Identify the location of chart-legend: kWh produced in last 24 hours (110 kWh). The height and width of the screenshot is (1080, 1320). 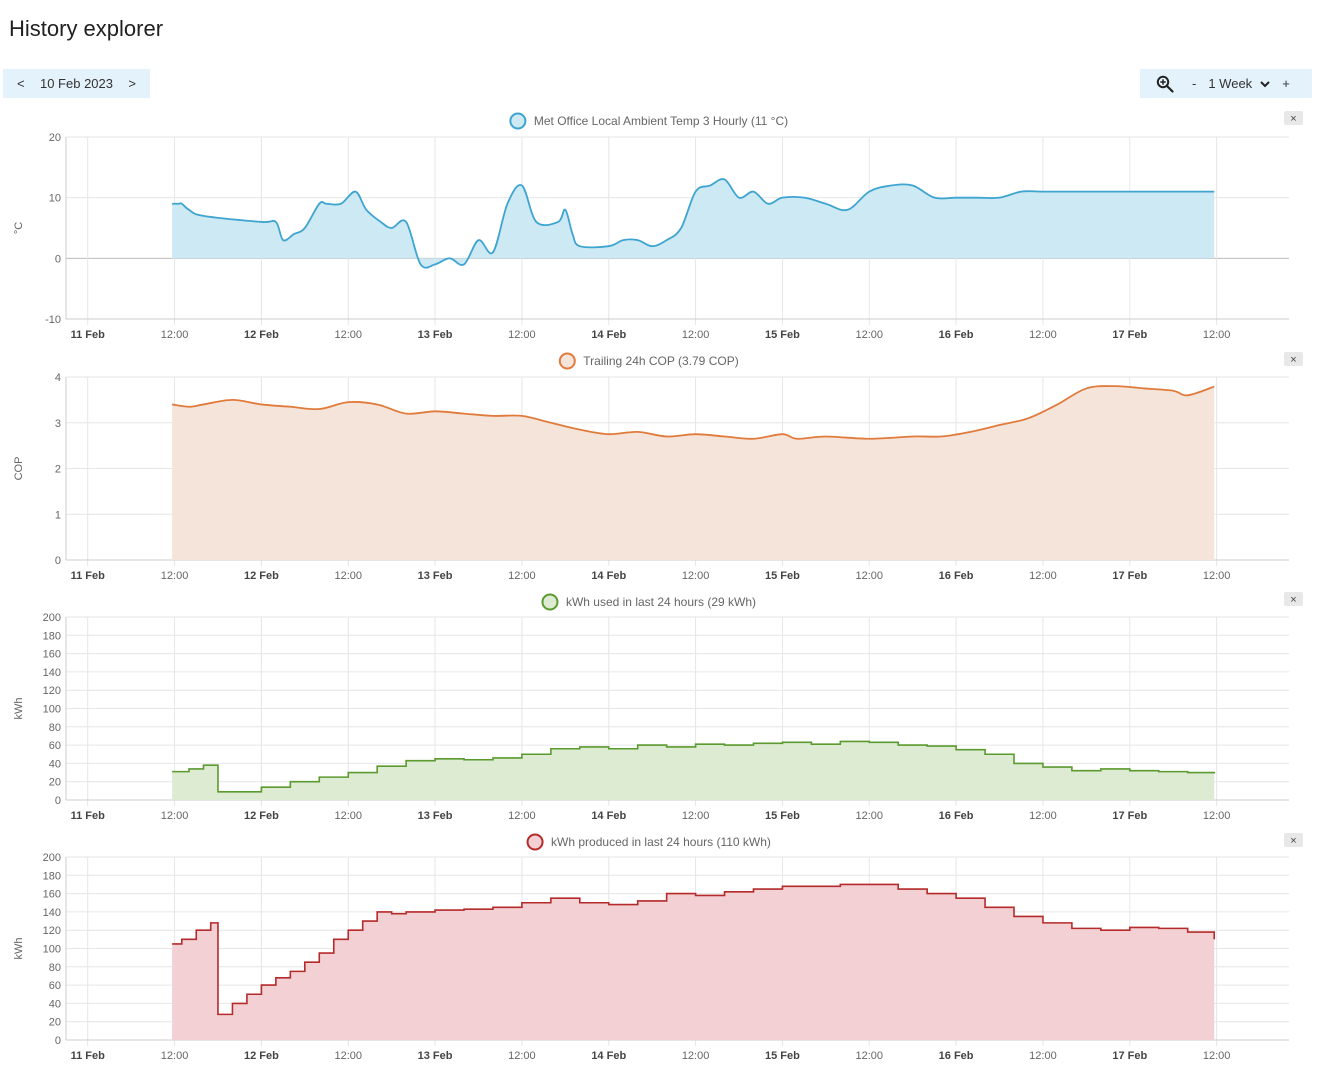
(648, 842).